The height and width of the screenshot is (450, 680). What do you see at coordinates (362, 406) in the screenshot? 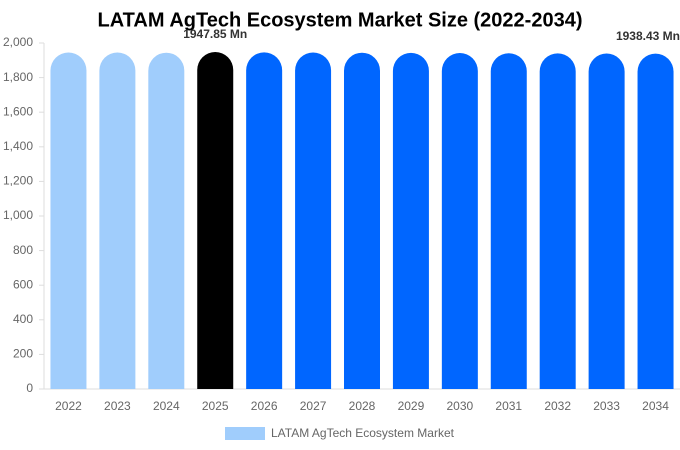
I see `x-tick-label: 2028` at bounding box center [362, 406].